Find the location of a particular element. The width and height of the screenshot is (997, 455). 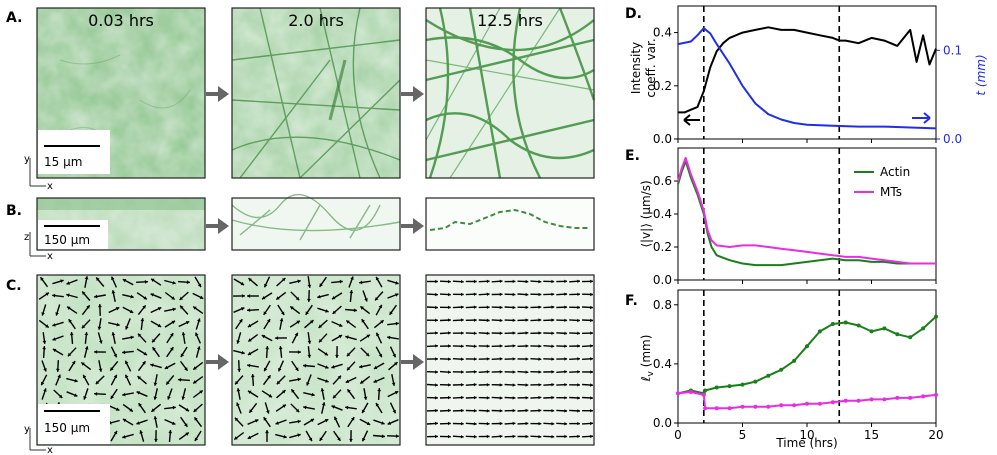

panel-label-c: C. is located at coordinates (14, 286).